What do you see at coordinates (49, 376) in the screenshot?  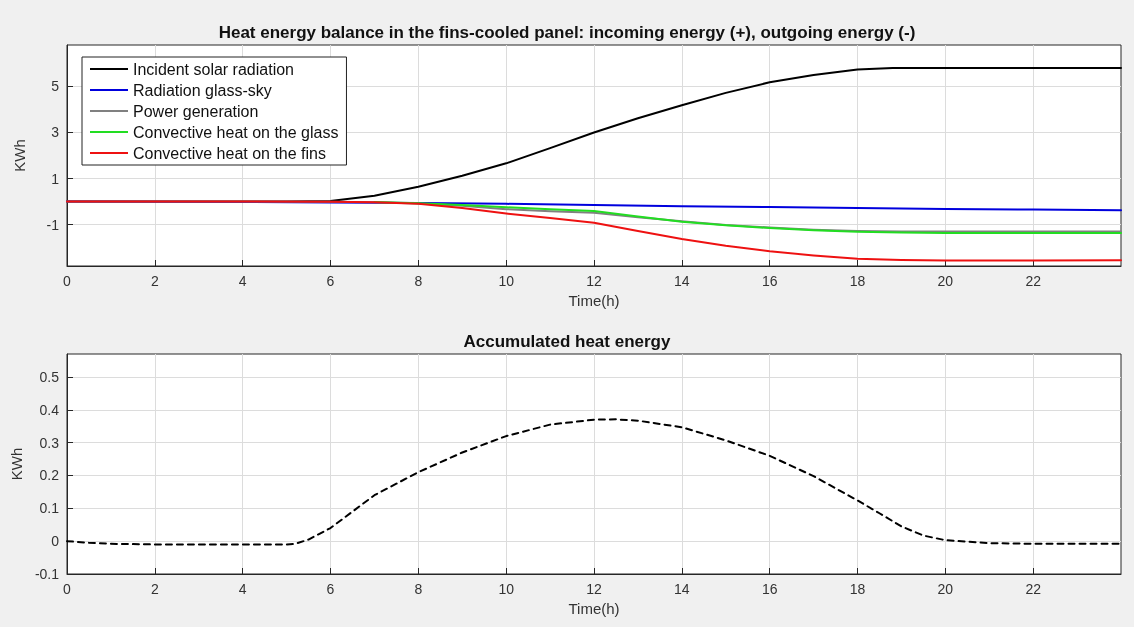 I see `y-tick-label: 0.5` at bounding box center [49, 376].